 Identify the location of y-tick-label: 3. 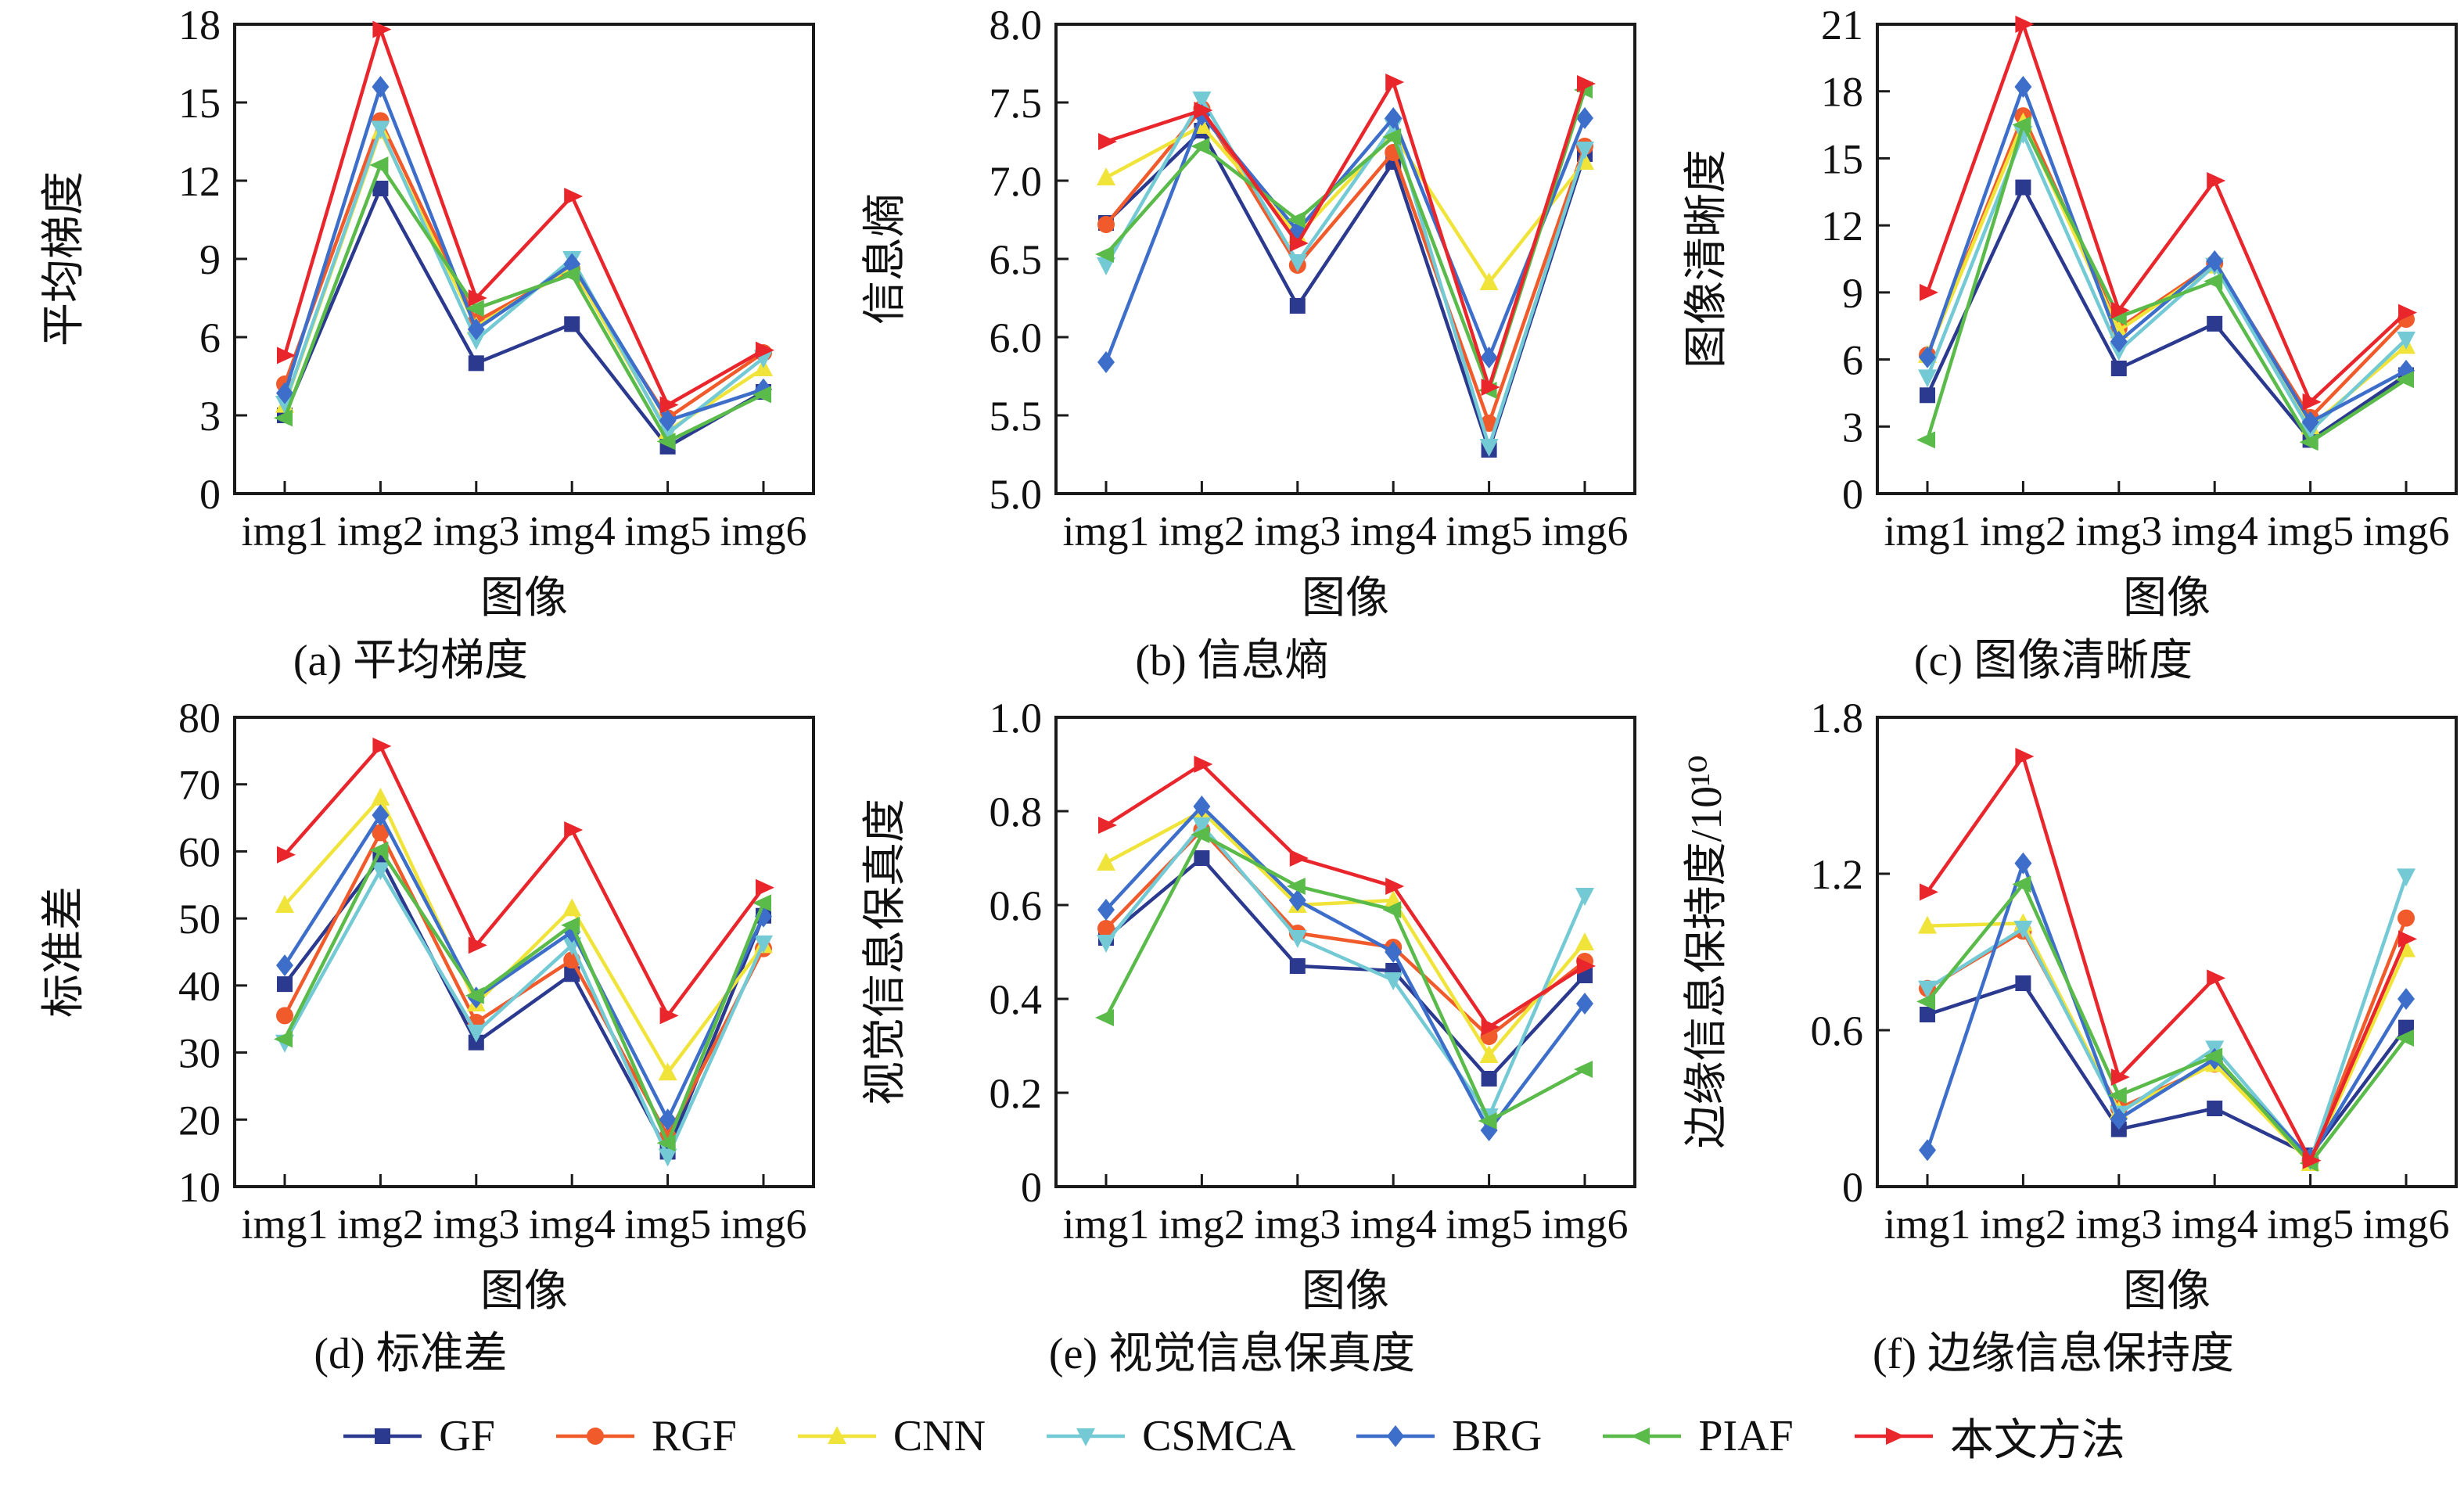
(210, 416).